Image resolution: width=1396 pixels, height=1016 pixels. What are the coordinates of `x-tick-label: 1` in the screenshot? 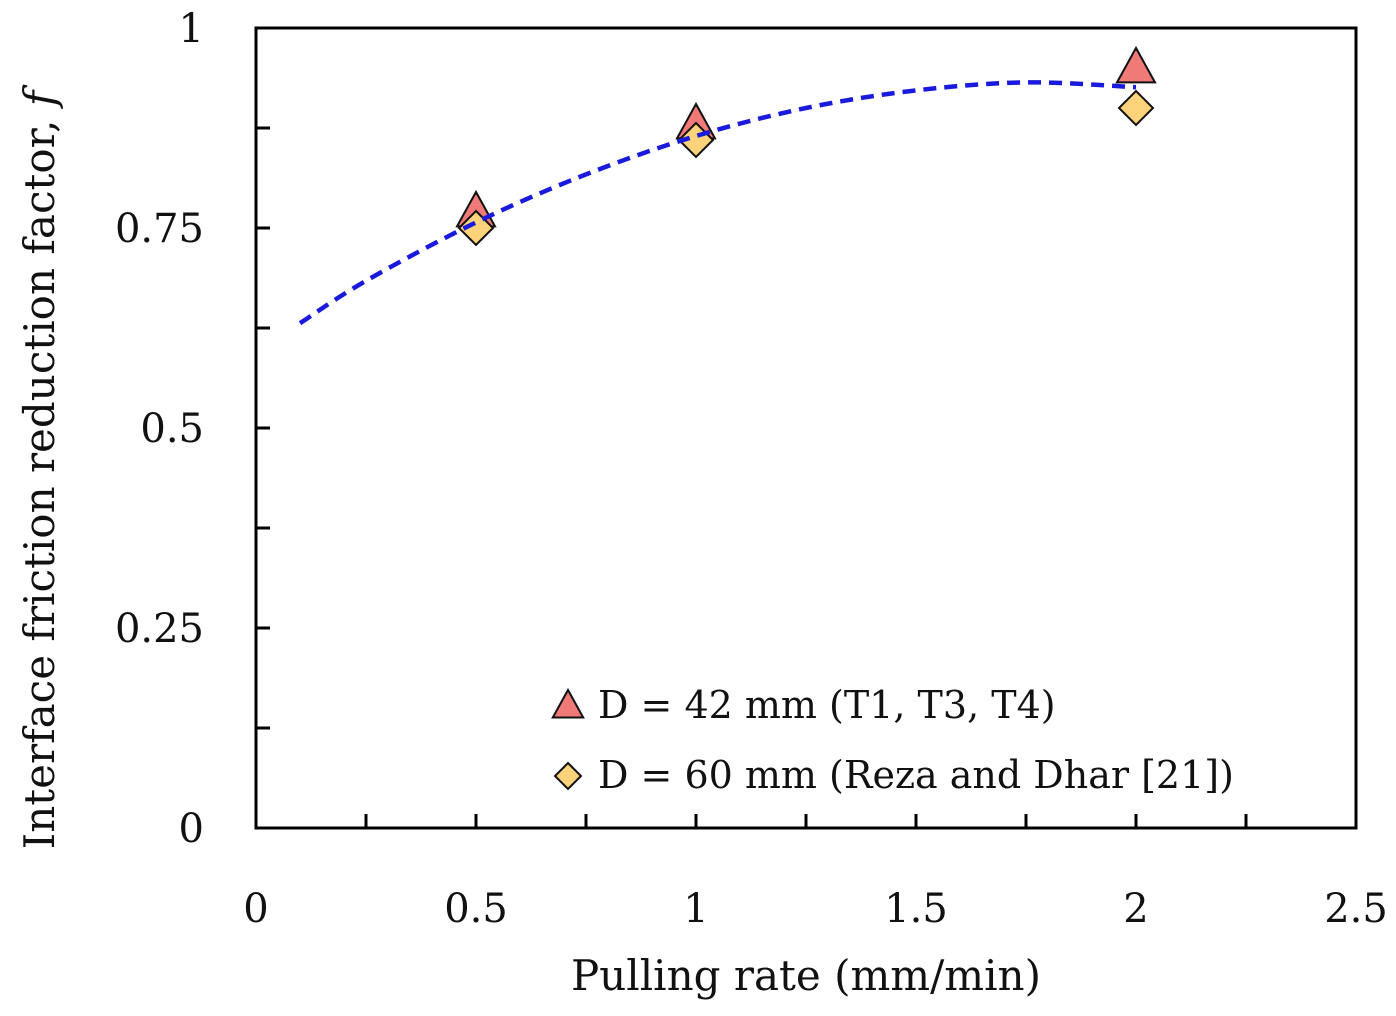 It's located at (695, 909).